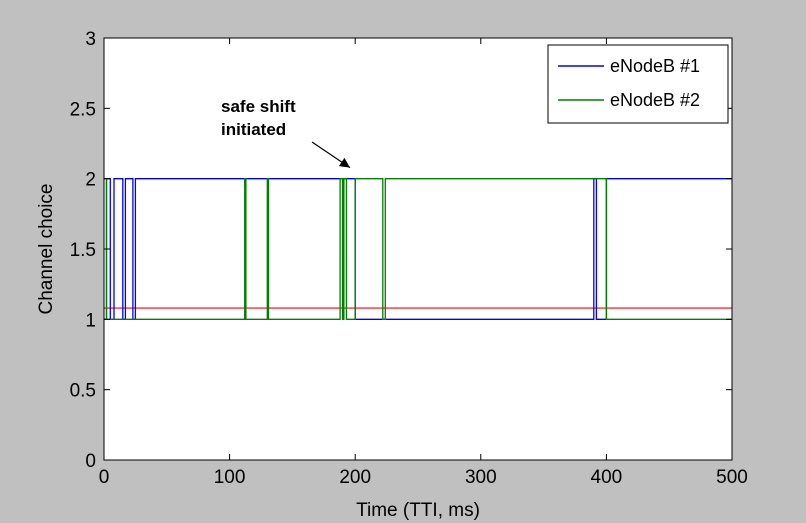 The width and height of the screenshot is (806, 523). Describe the element at coordinates (638, 84) in the screenshot. I see `legend-box` at that location.